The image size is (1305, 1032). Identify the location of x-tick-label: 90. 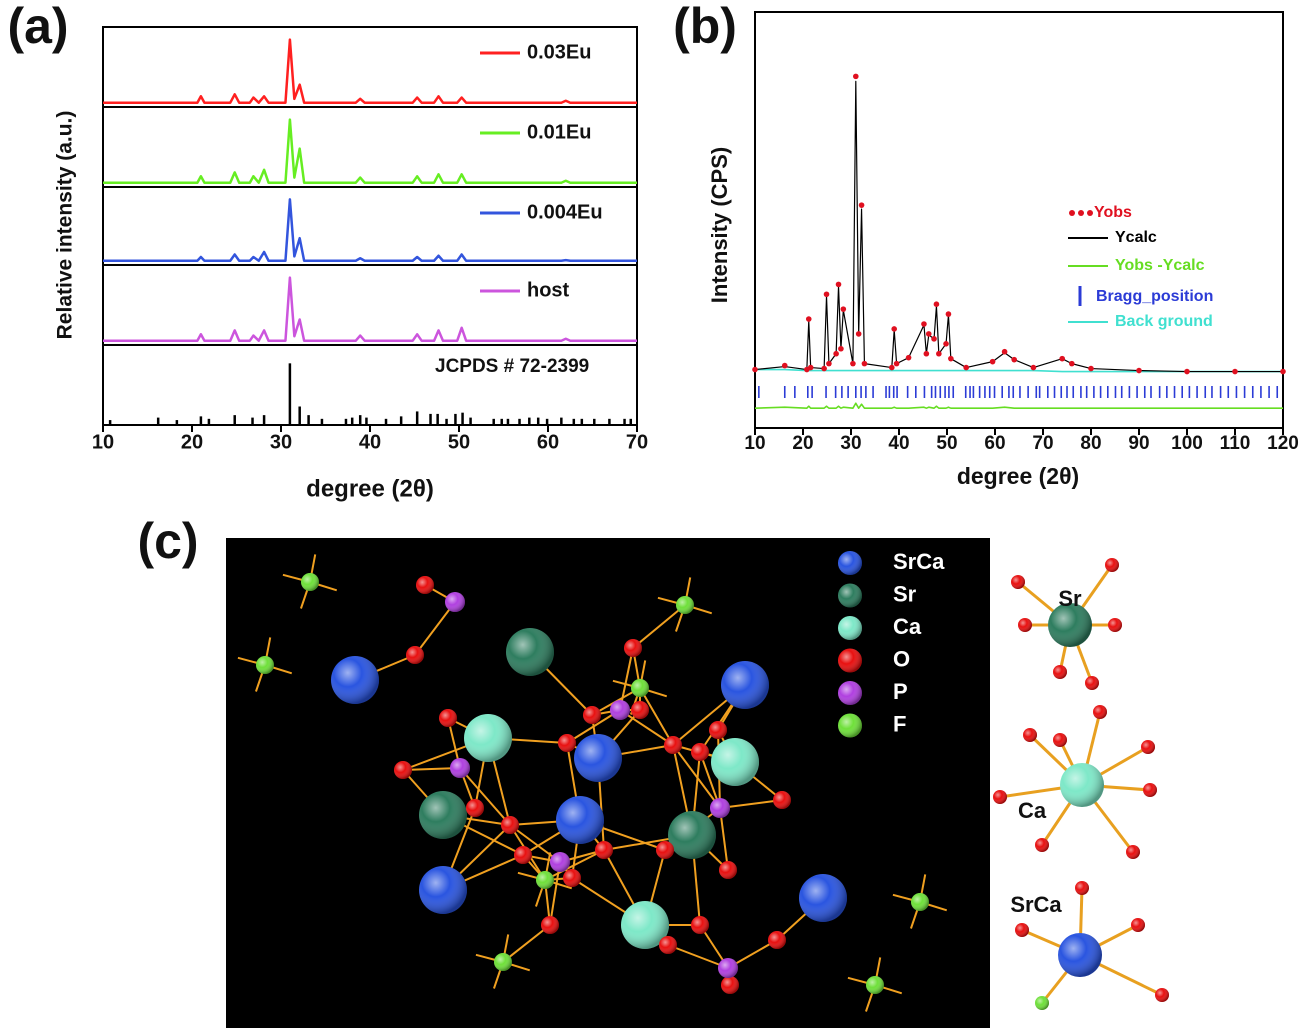
(1138, 443).